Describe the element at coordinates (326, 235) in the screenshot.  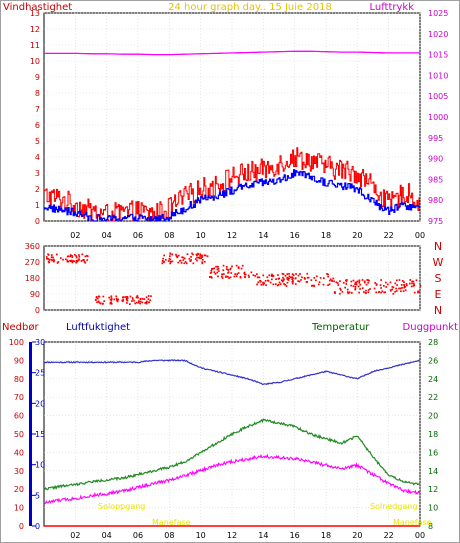
I see `wind-time-tick-label: 18` at that location.